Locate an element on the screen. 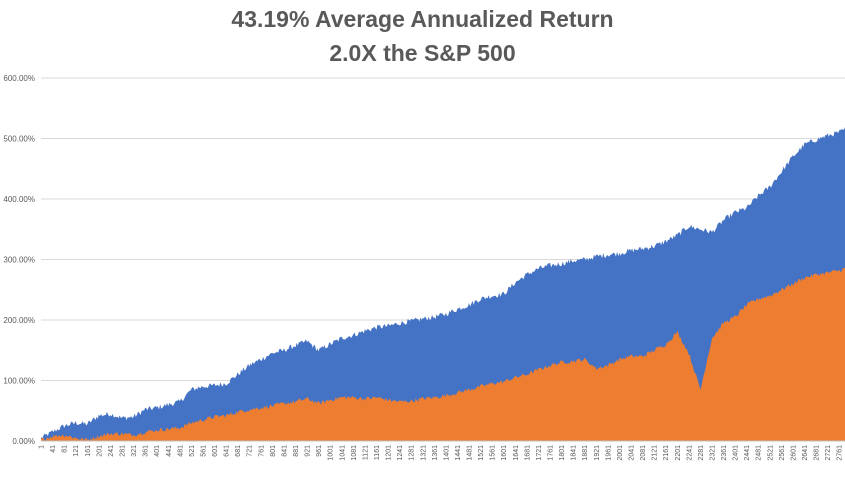 The image size is (845, 480). x-tick-label: 161 is located at coordinates (88, 451).